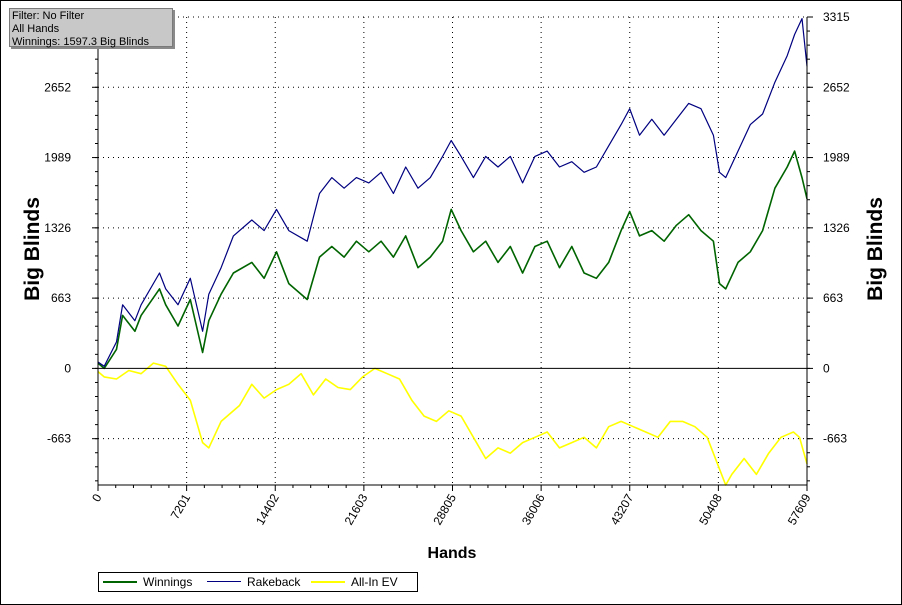 This screenshot has height=605, width=902. What do you see at coordinates (622, 509) in the screenshot?
I see `x-tick-label: 43207` at bounding box center [622, 509].